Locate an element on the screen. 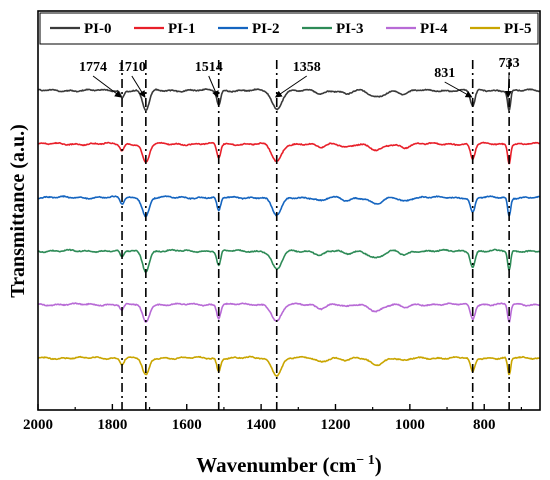 The width and height of the screenshot is (550, 480). legend-label-pi-4: PI-4 is located at coordinates (434, 29).